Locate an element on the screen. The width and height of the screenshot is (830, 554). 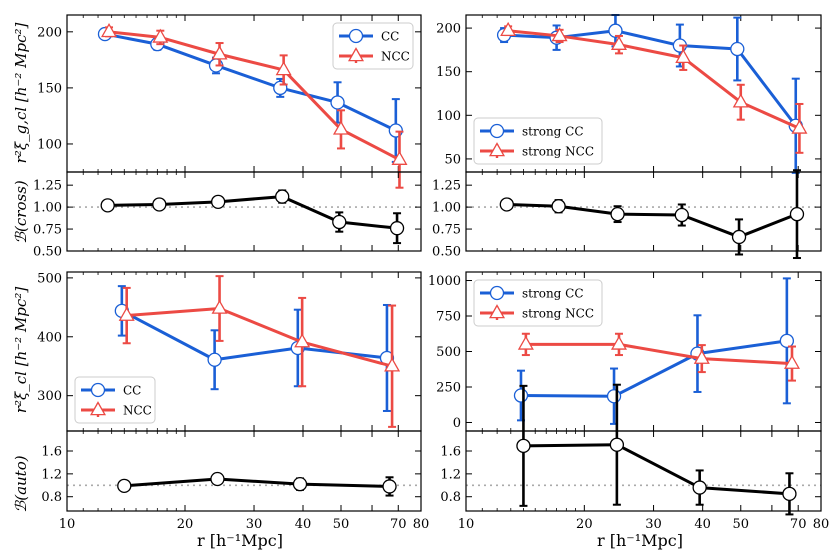
legend: strong CC strong NCC is located at coordinates (538, 141).